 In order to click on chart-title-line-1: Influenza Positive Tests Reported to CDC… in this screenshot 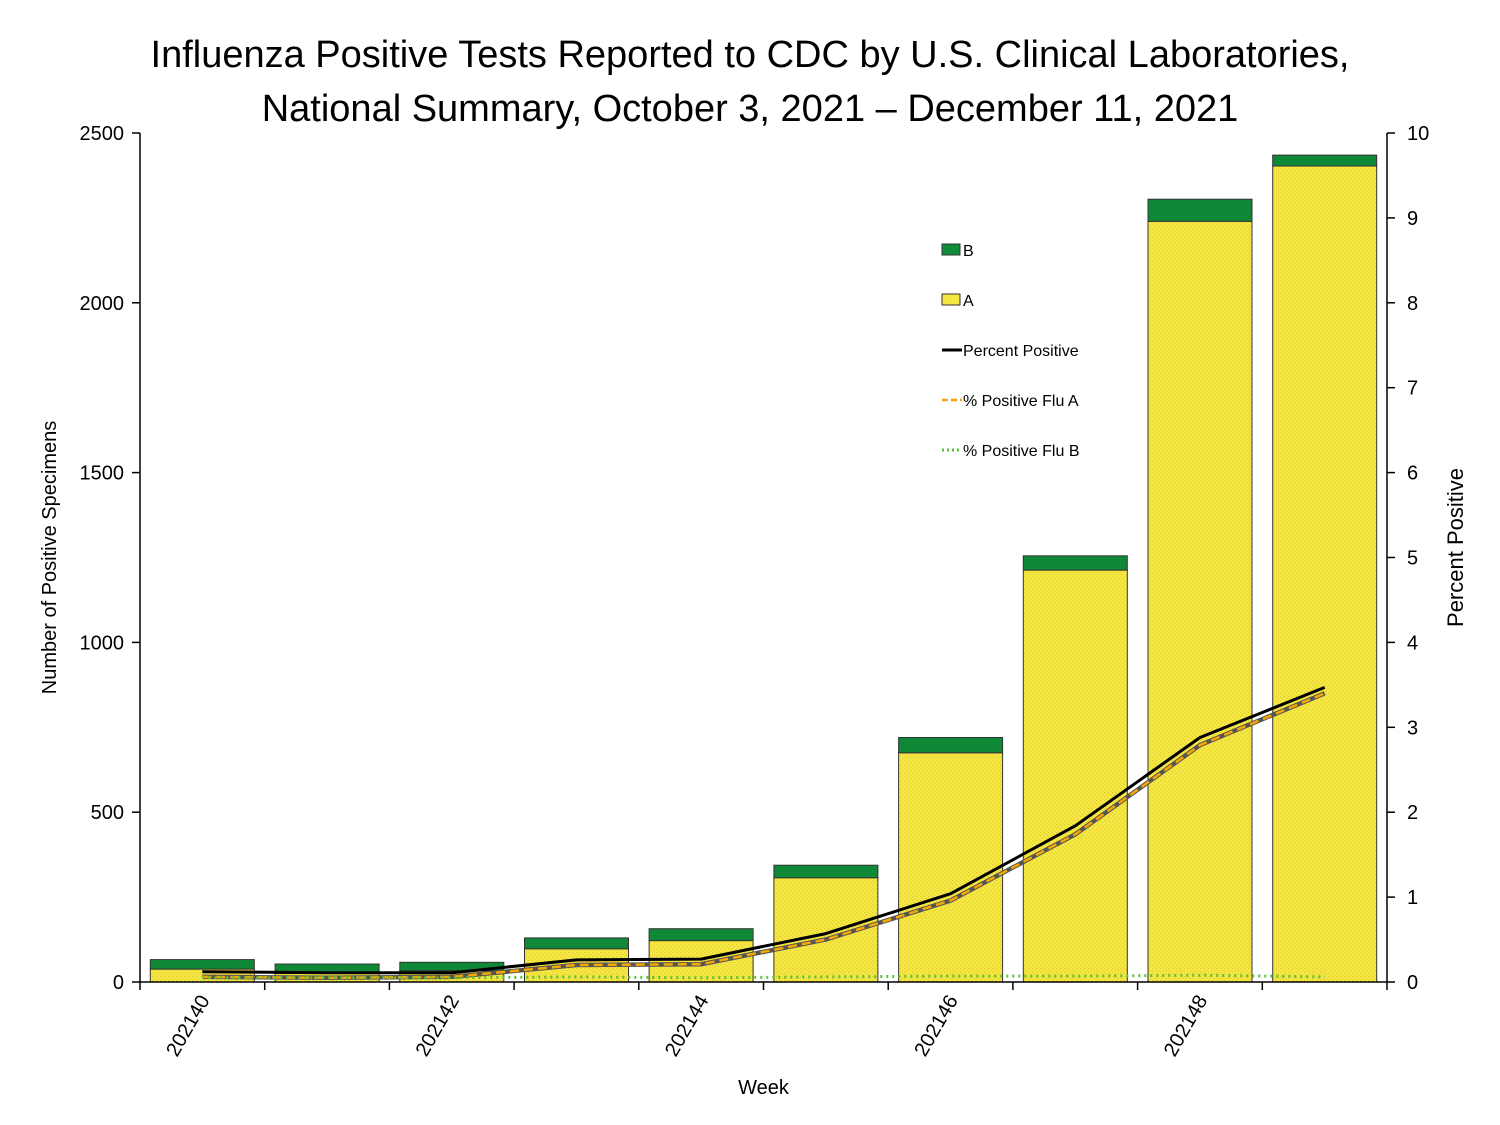, I will do `click(750, 55)`.